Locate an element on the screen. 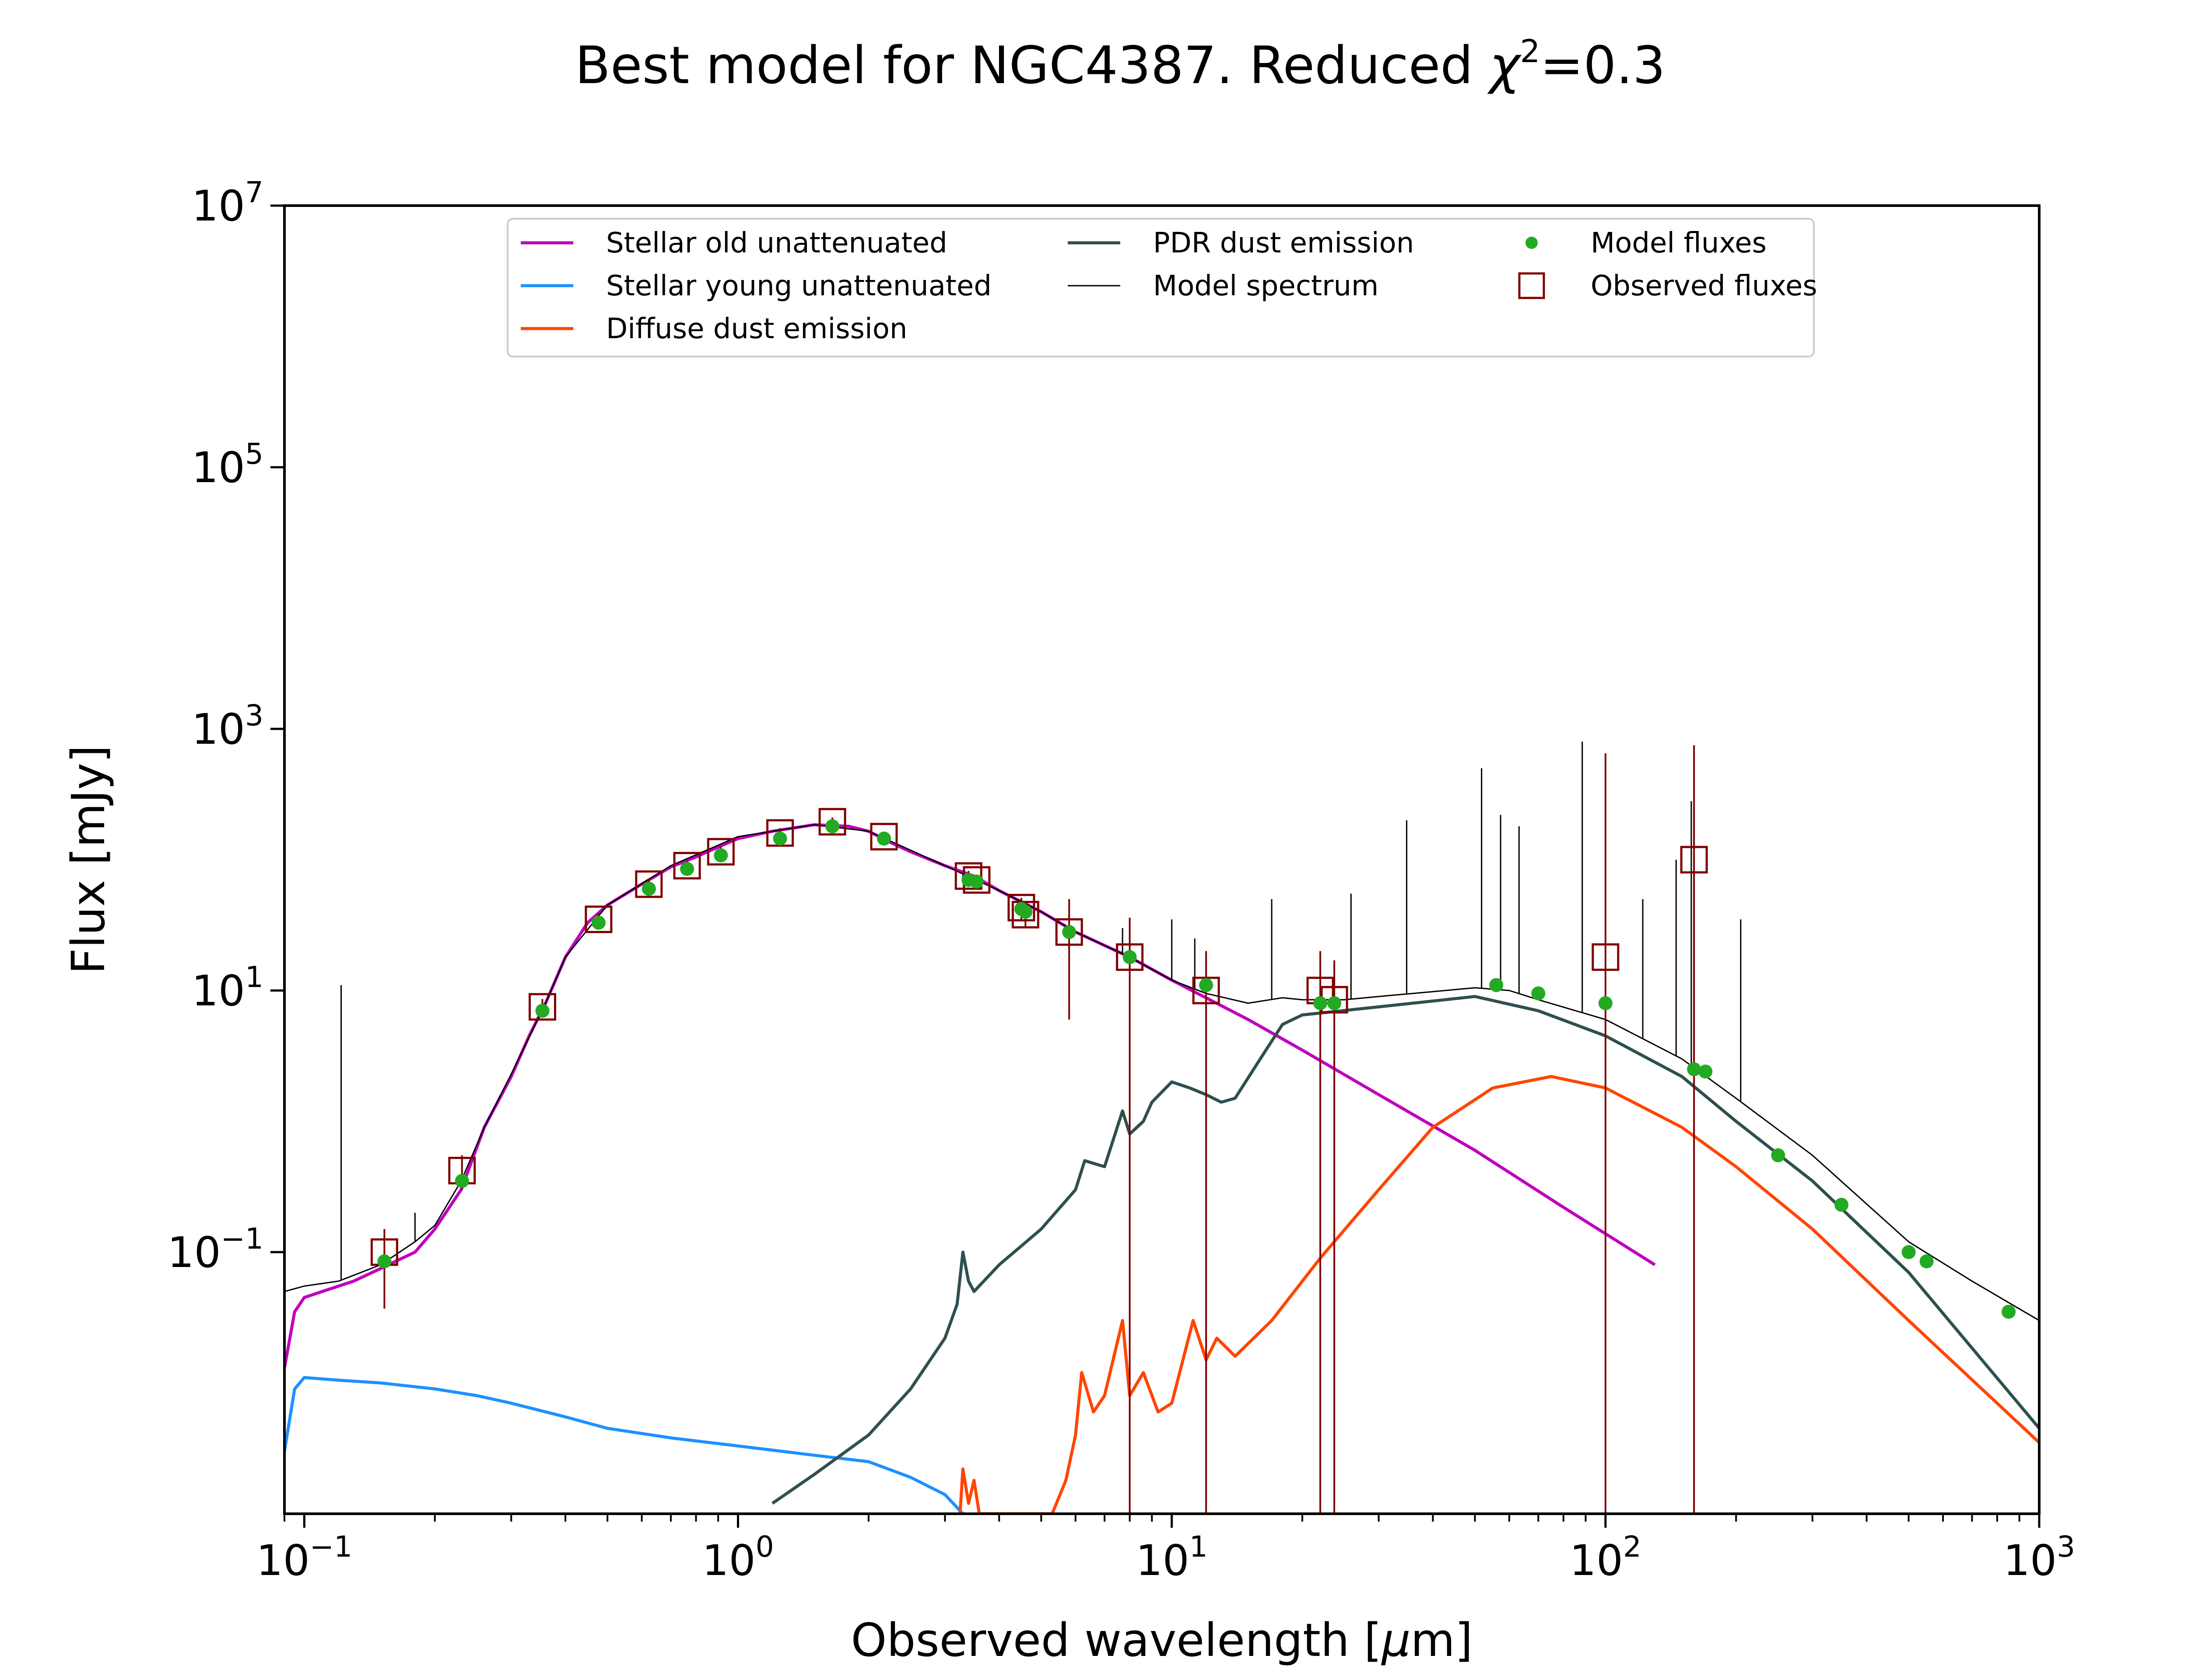 This screenshot has height=1680, width=2188. title-chi-sup: 2 is located at coordinates (1530, 51).